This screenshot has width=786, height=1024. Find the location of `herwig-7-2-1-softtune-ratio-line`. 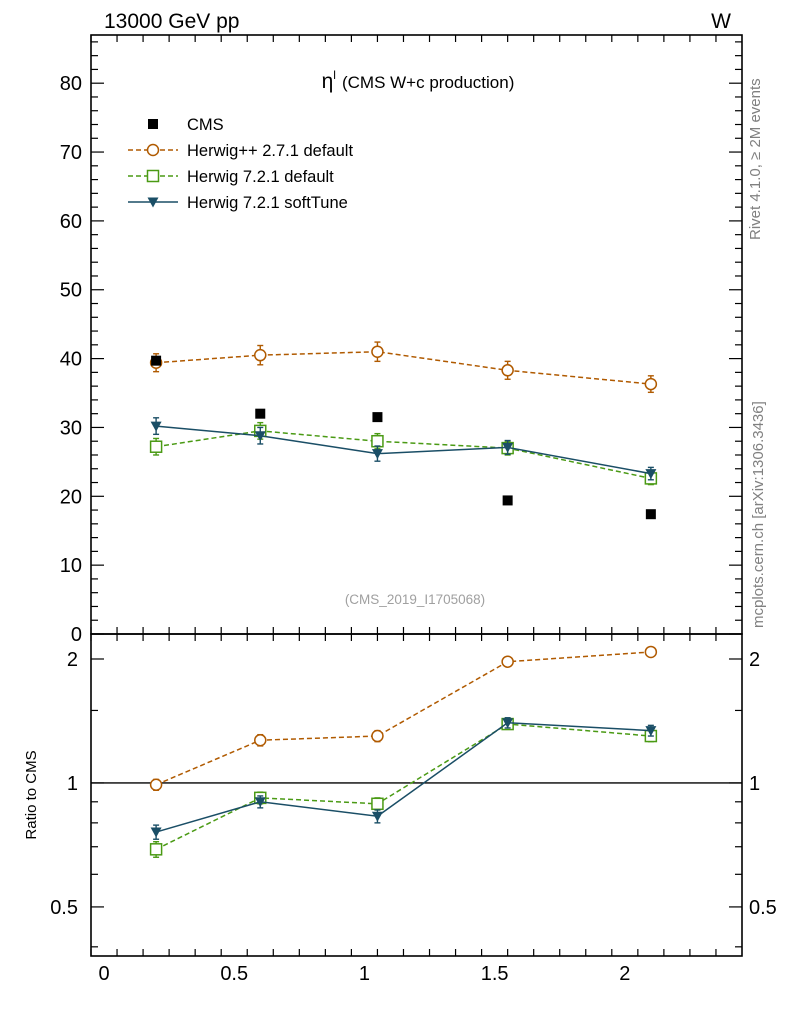

herwig-7-2-1-softtune-ratio-line is located at coordinates (403, 777).